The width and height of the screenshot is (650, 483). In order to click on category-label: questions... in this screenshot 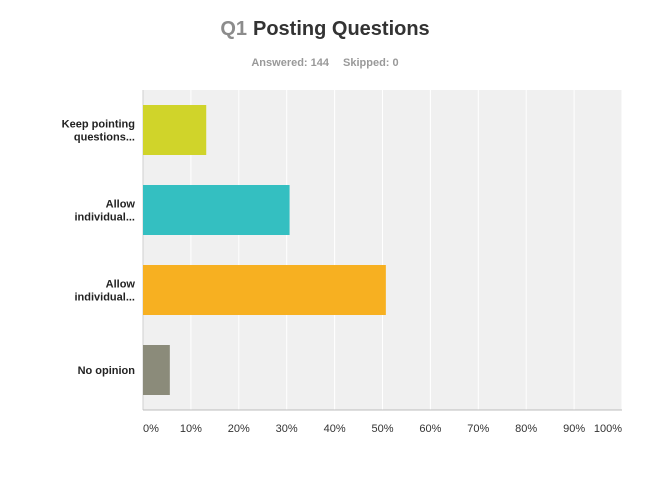, I will do `click(104, 138)`.